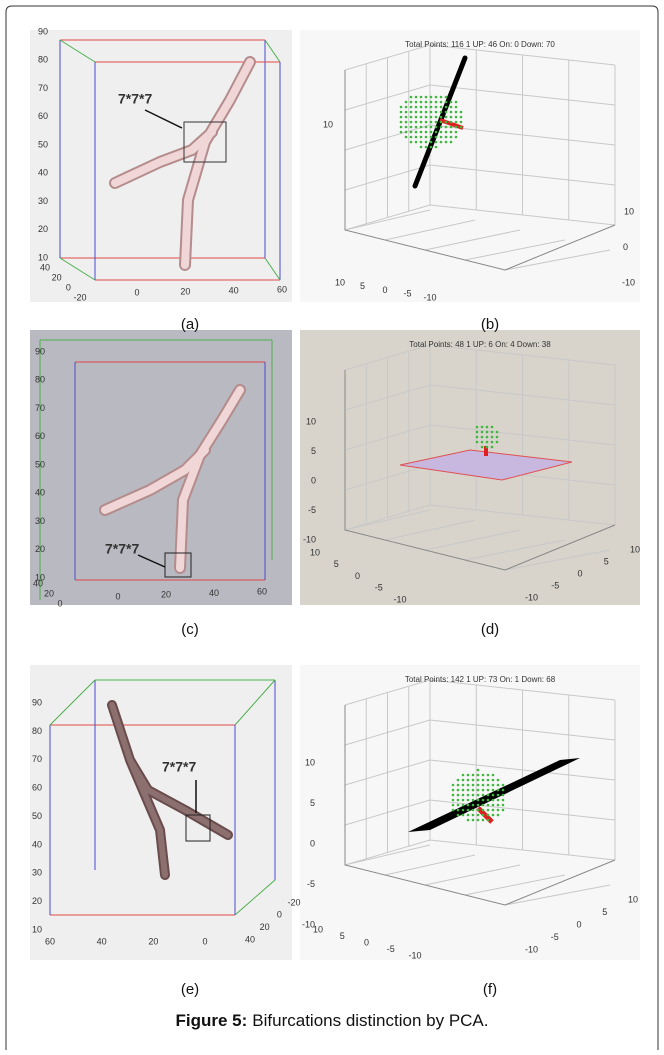 This screenshot has width=664, height=1055. I want to click on annotation: 7*7*7, so click(179, 767).